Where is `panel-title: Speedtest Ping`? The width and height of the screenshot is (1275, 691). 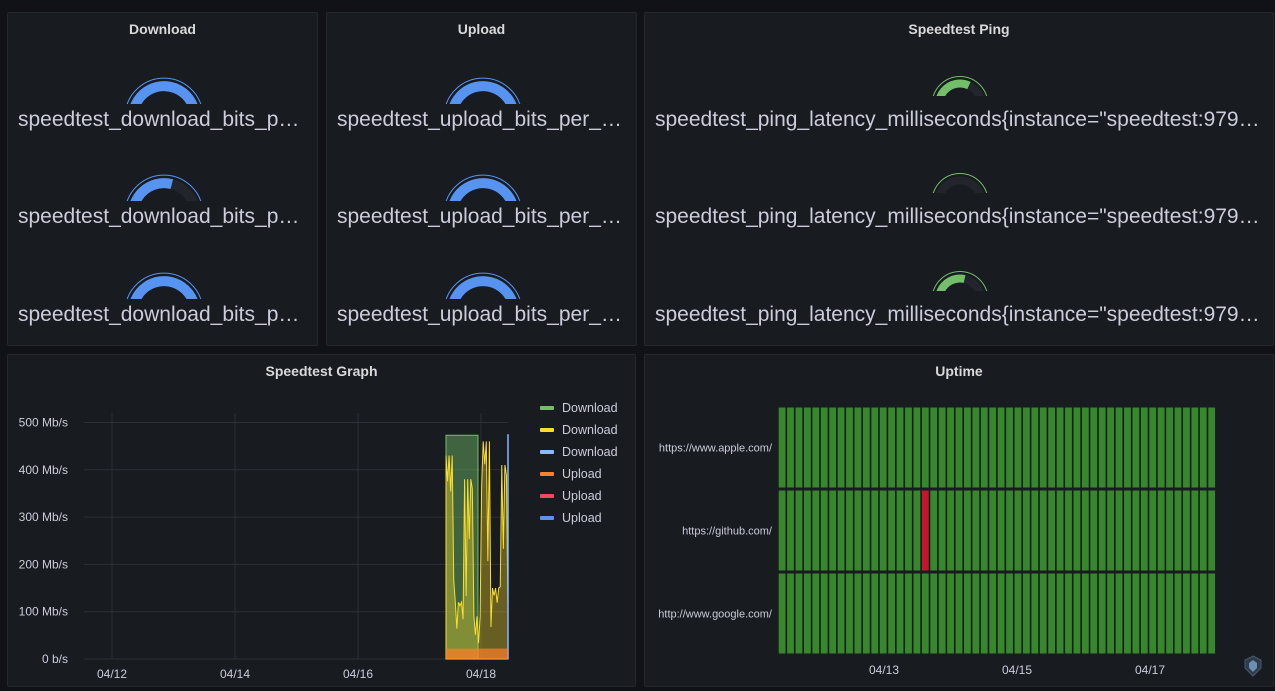 panel-title: Speedtest Ping is located at coordinates (959, 29).